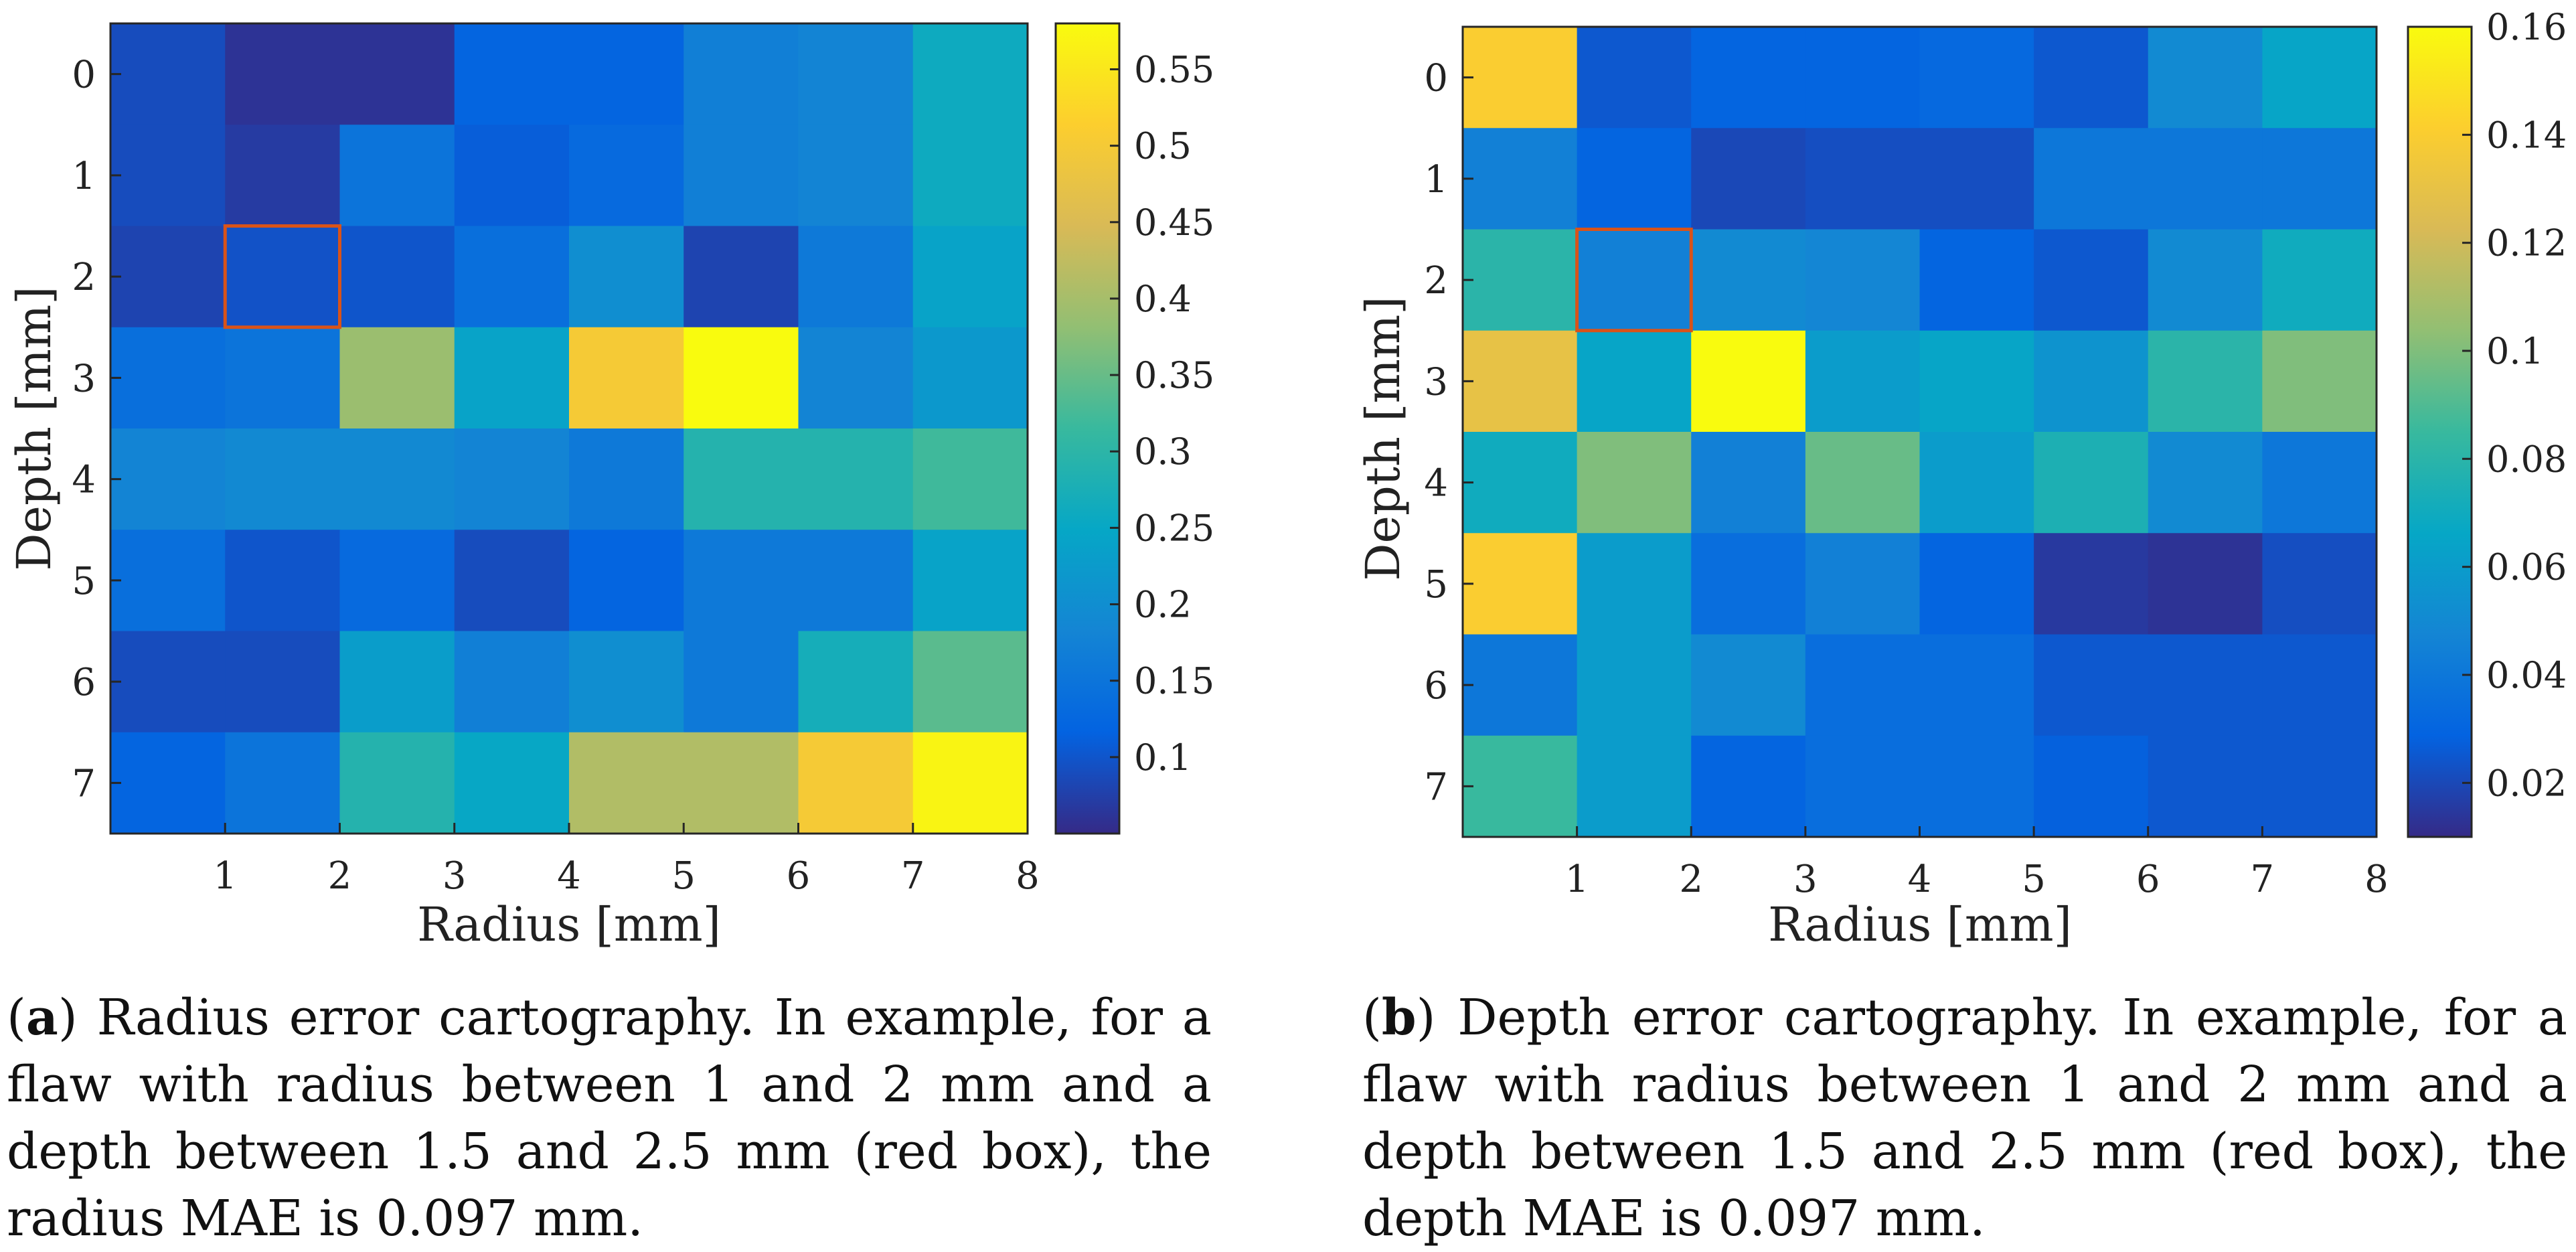  Describe the element at coordinates (1634, 179) in the screenshot. I see `heatmap-b-cell-r1-c1` at that location.